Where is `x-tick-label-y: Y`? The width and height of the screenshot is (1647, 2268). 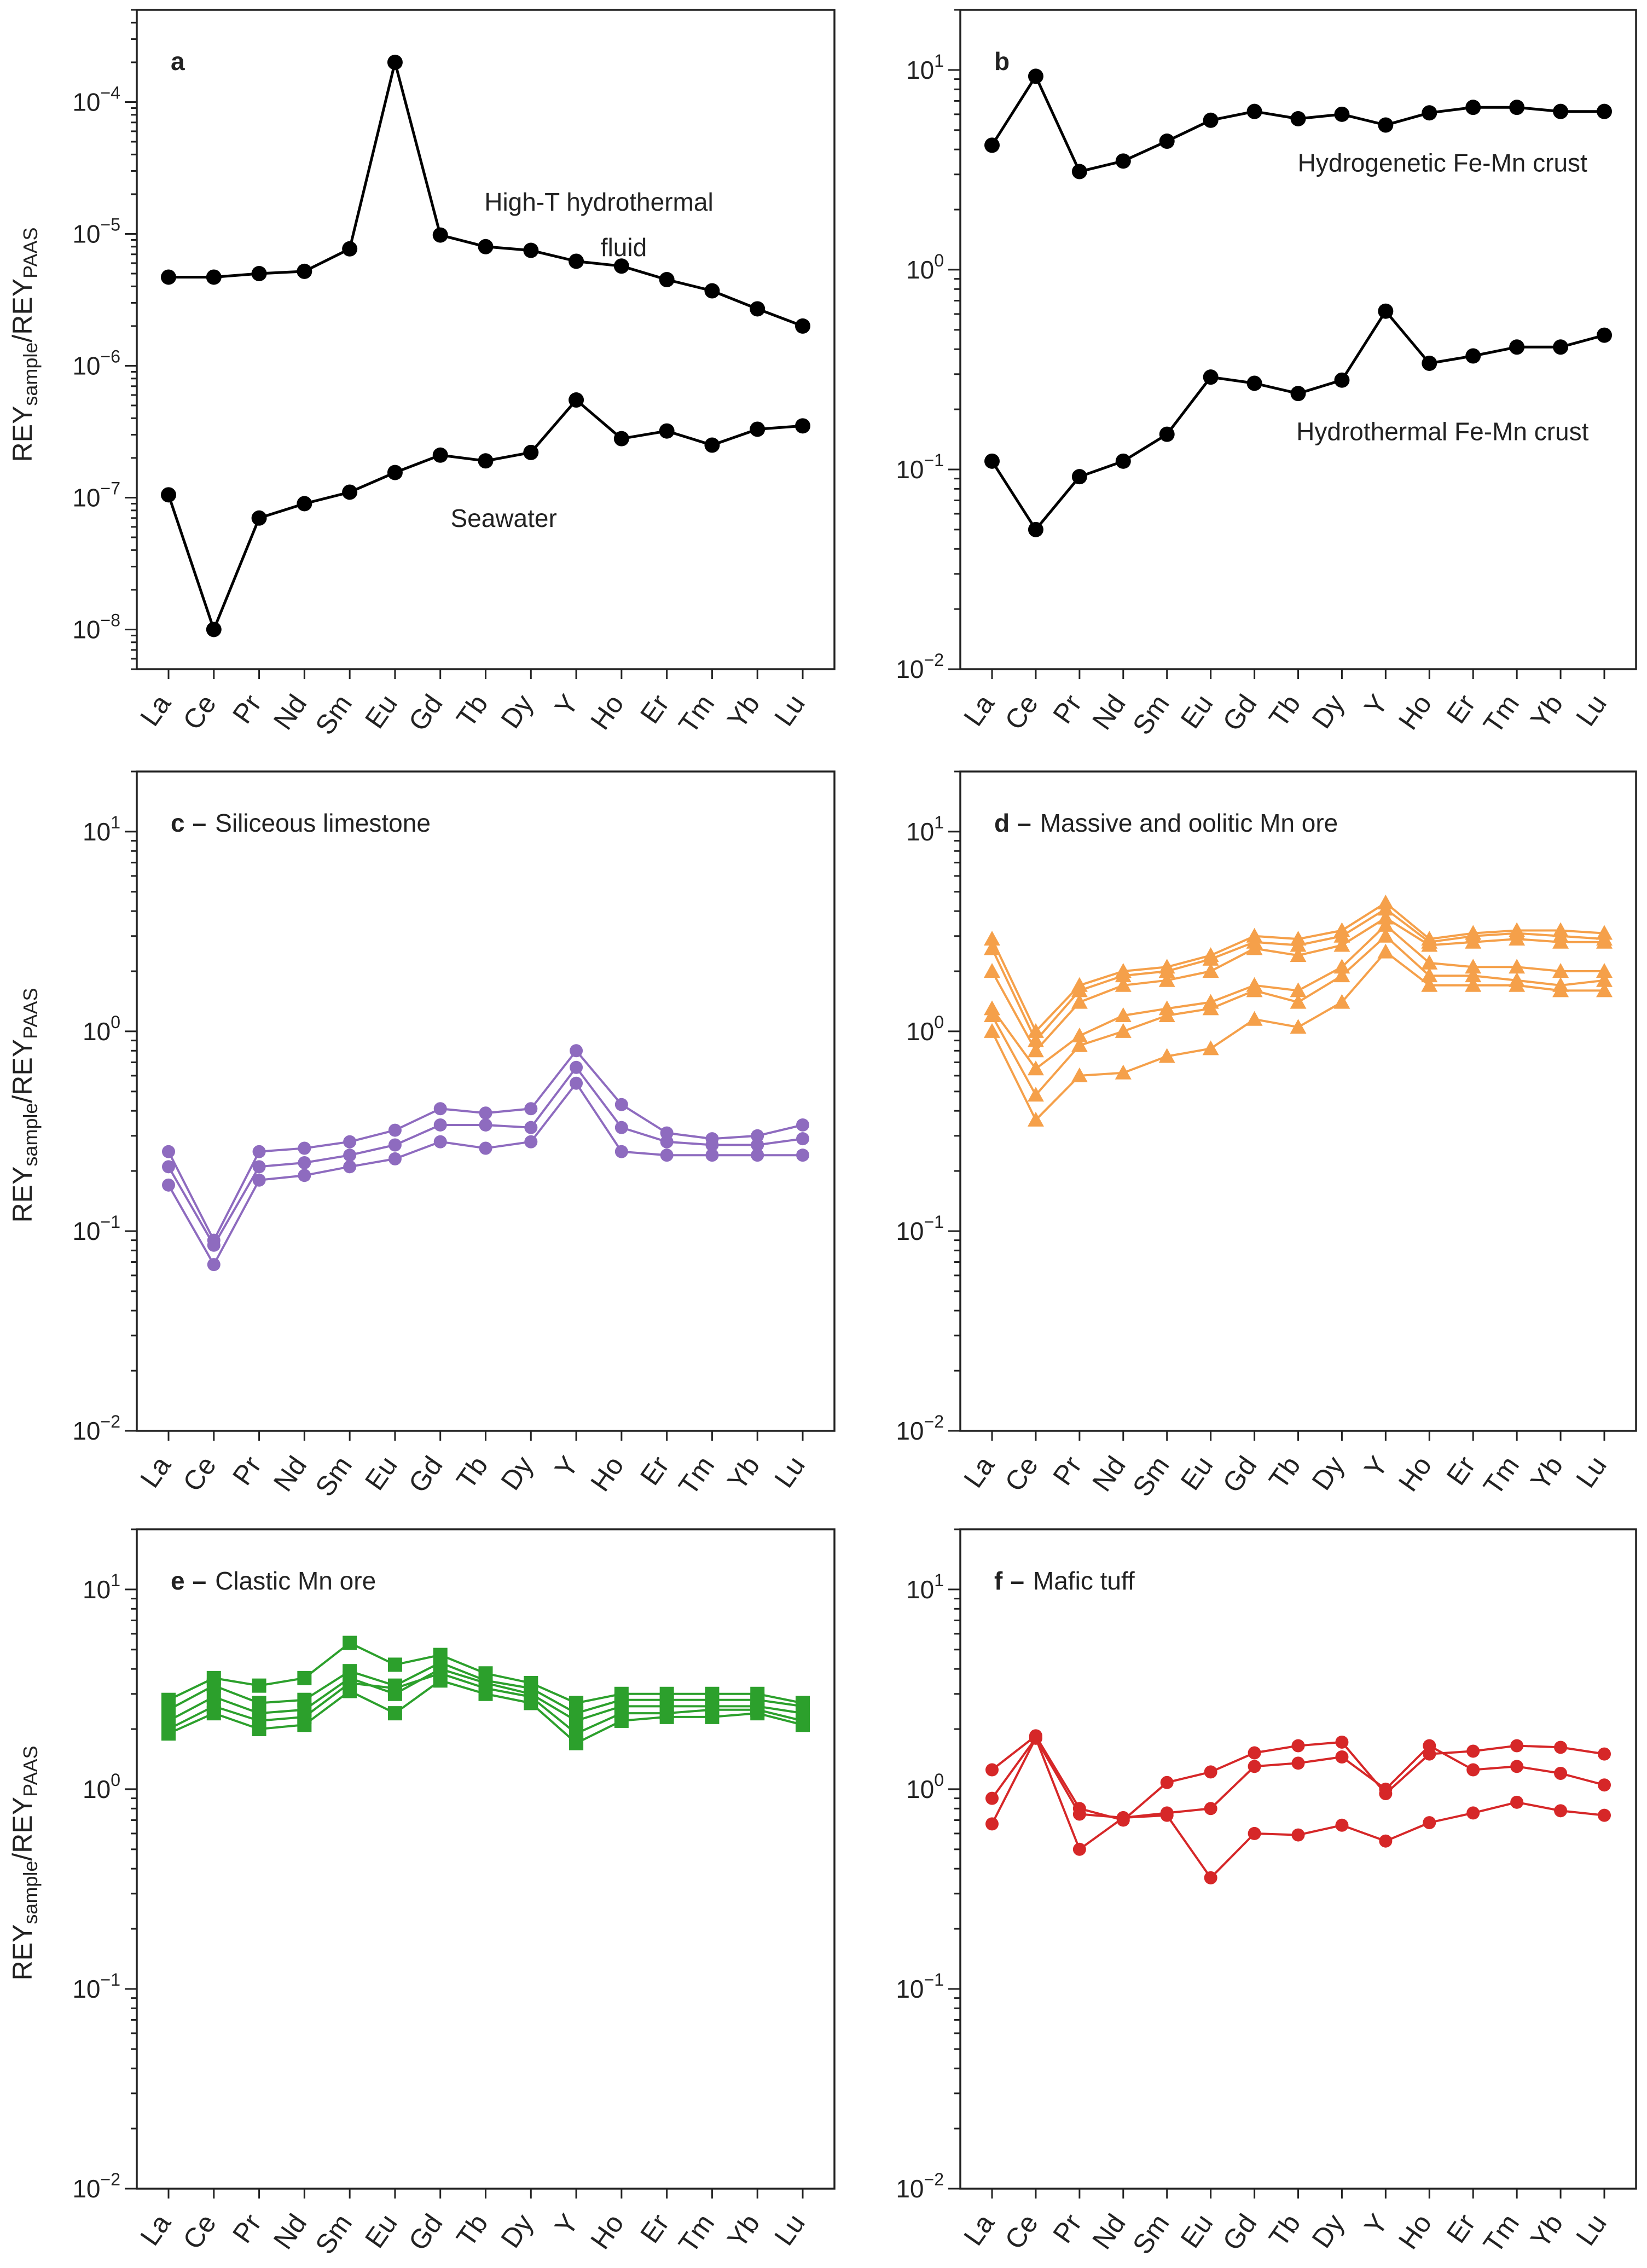 x-tick-label-y: Y is located at coordinates (1376, 1467).